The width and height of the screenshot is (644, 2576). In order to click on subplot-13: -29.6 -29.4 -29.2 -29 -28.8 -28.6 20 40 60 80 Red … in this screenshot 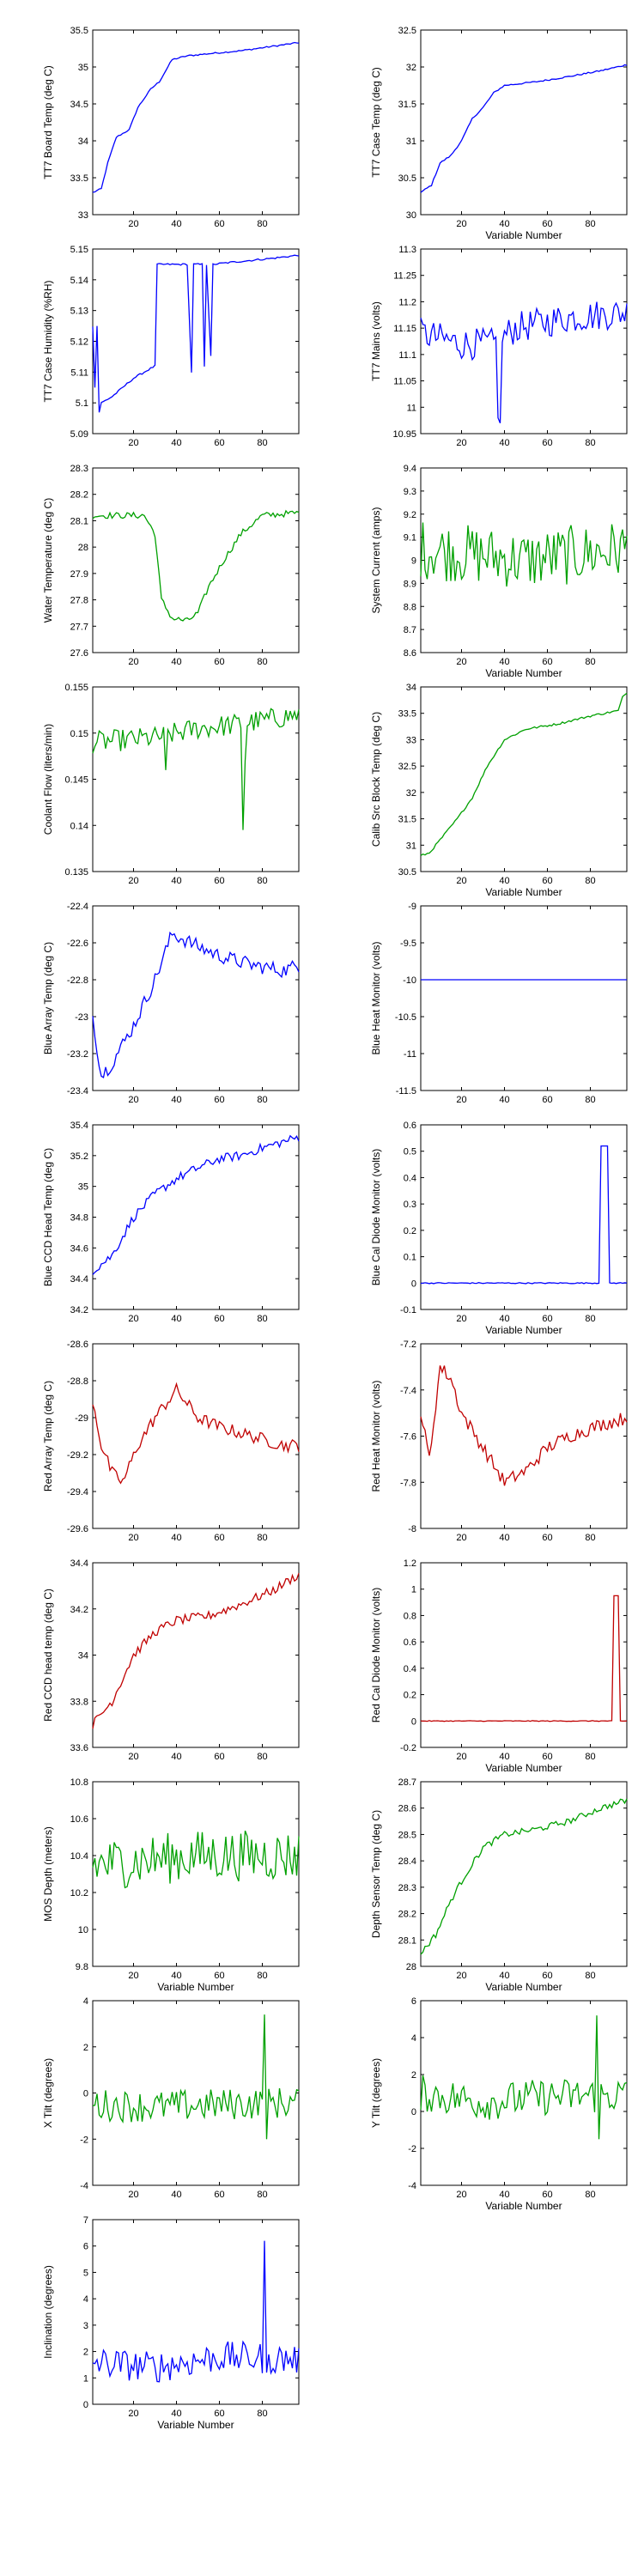, I will do `click(171, 1441)`.